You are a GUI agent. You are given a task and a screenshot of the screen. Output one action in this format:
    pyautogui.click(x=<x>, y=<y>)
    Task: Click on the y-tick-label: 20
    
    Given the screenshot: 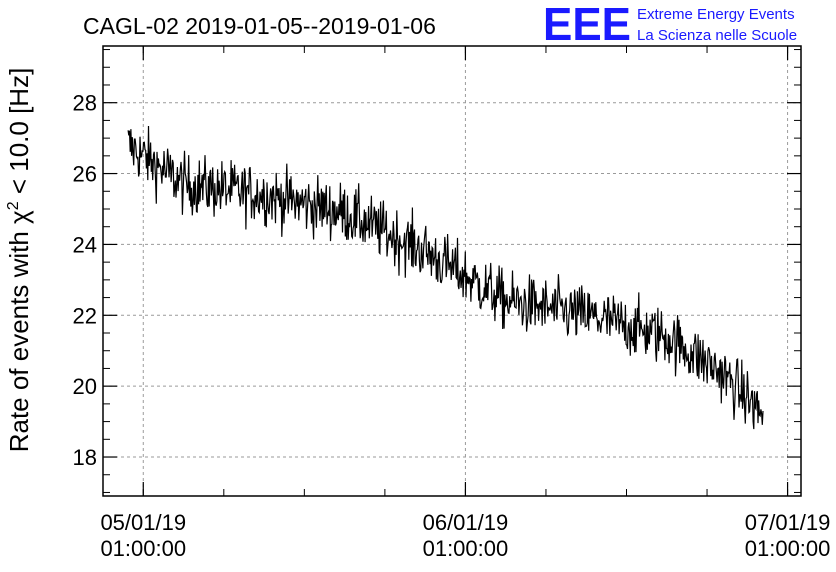 What is the action you would take?
    pyautogui.click(x=85, y=386)
    